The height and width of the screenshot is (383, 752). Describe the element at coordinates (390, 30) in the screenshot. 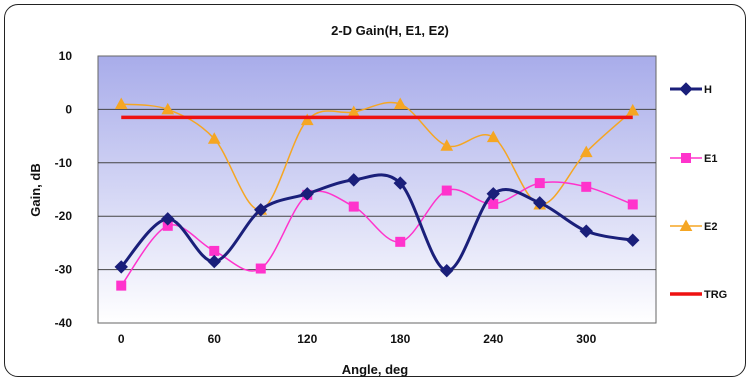

I see `chart-title: 2-D Gain(H, E1, E2)` at that location.